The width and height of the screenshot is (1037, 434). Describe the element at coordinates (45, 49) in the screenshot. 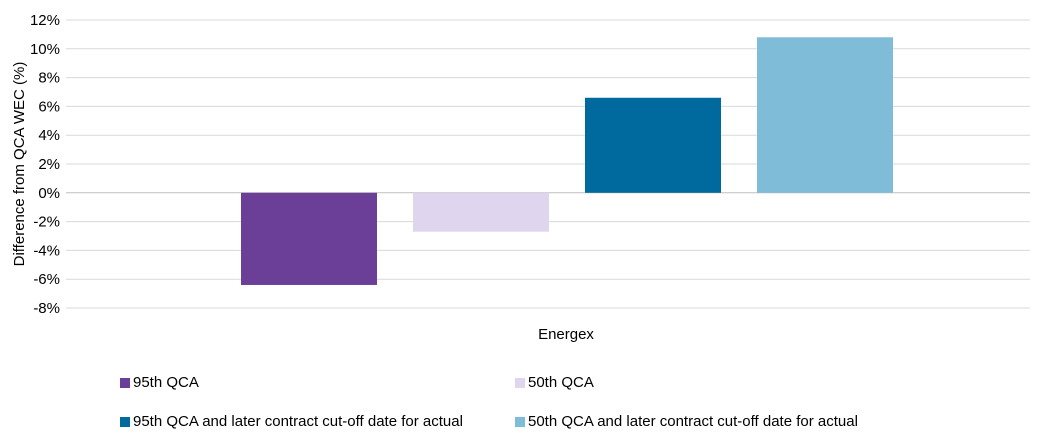

I see `y-tick-label: 10%` at that location.